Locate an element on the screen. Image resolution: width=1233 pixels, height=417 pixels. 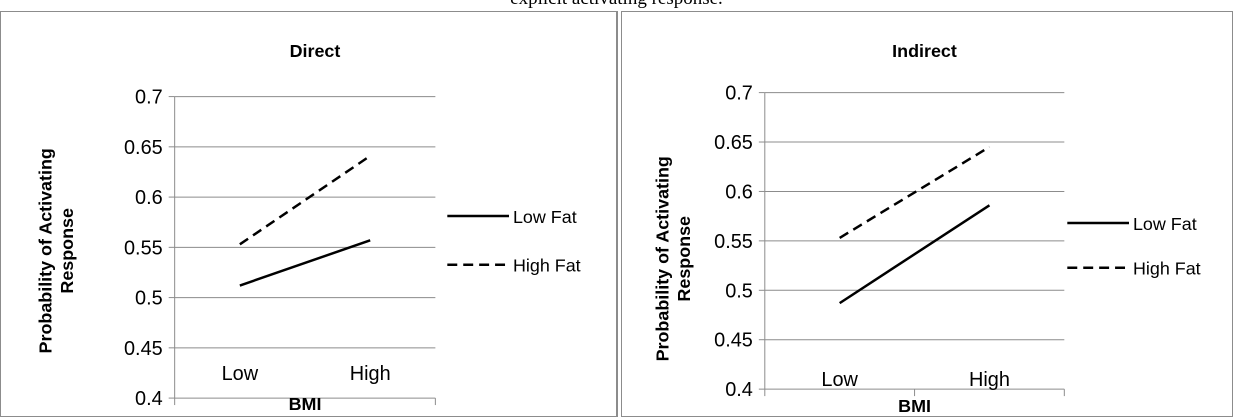
chart-title: Indirect is located at coordinates (924, 51).